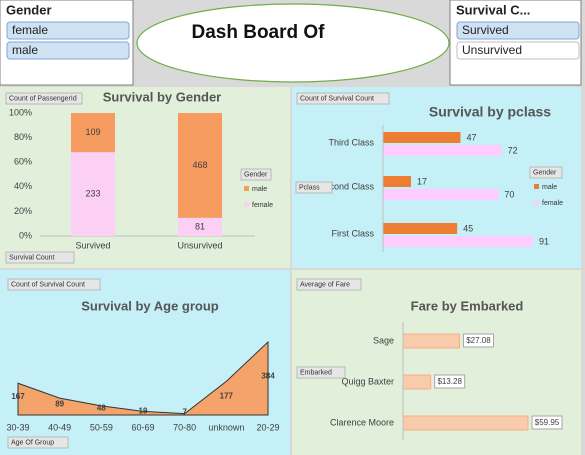 Image resolution: width=585 pixels, height=455 pixels. Describe the element at coordinates (258, 32) in the screenshot. I see `dashboard-title: Dash Board Of` at that location.